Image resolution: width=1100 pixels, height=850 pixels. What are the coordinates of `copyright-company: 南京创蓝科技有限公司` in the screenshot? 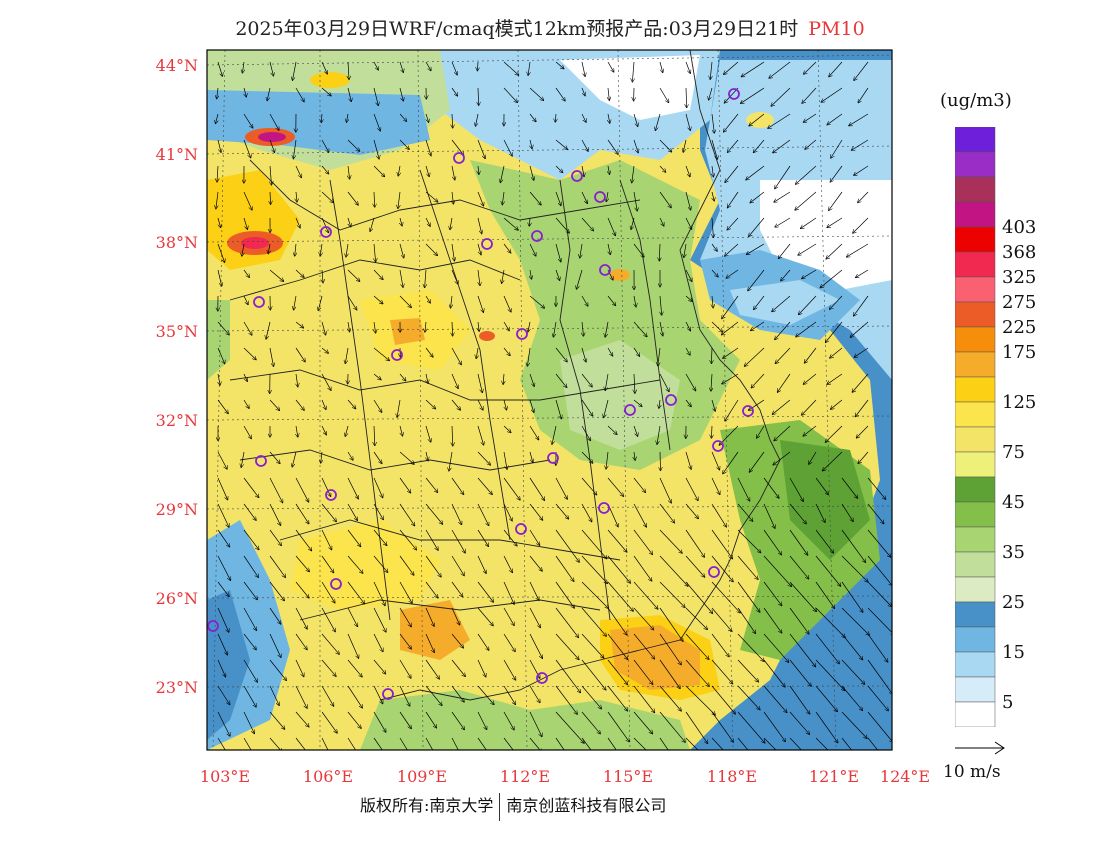 It's located at (586, 805).